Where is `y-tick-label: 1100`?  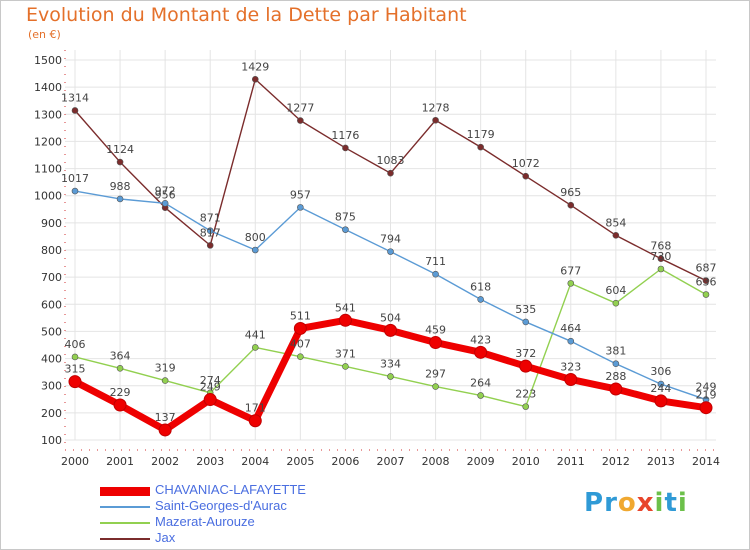
y-tick-label: 1100 is located at coordinates (48, 169).